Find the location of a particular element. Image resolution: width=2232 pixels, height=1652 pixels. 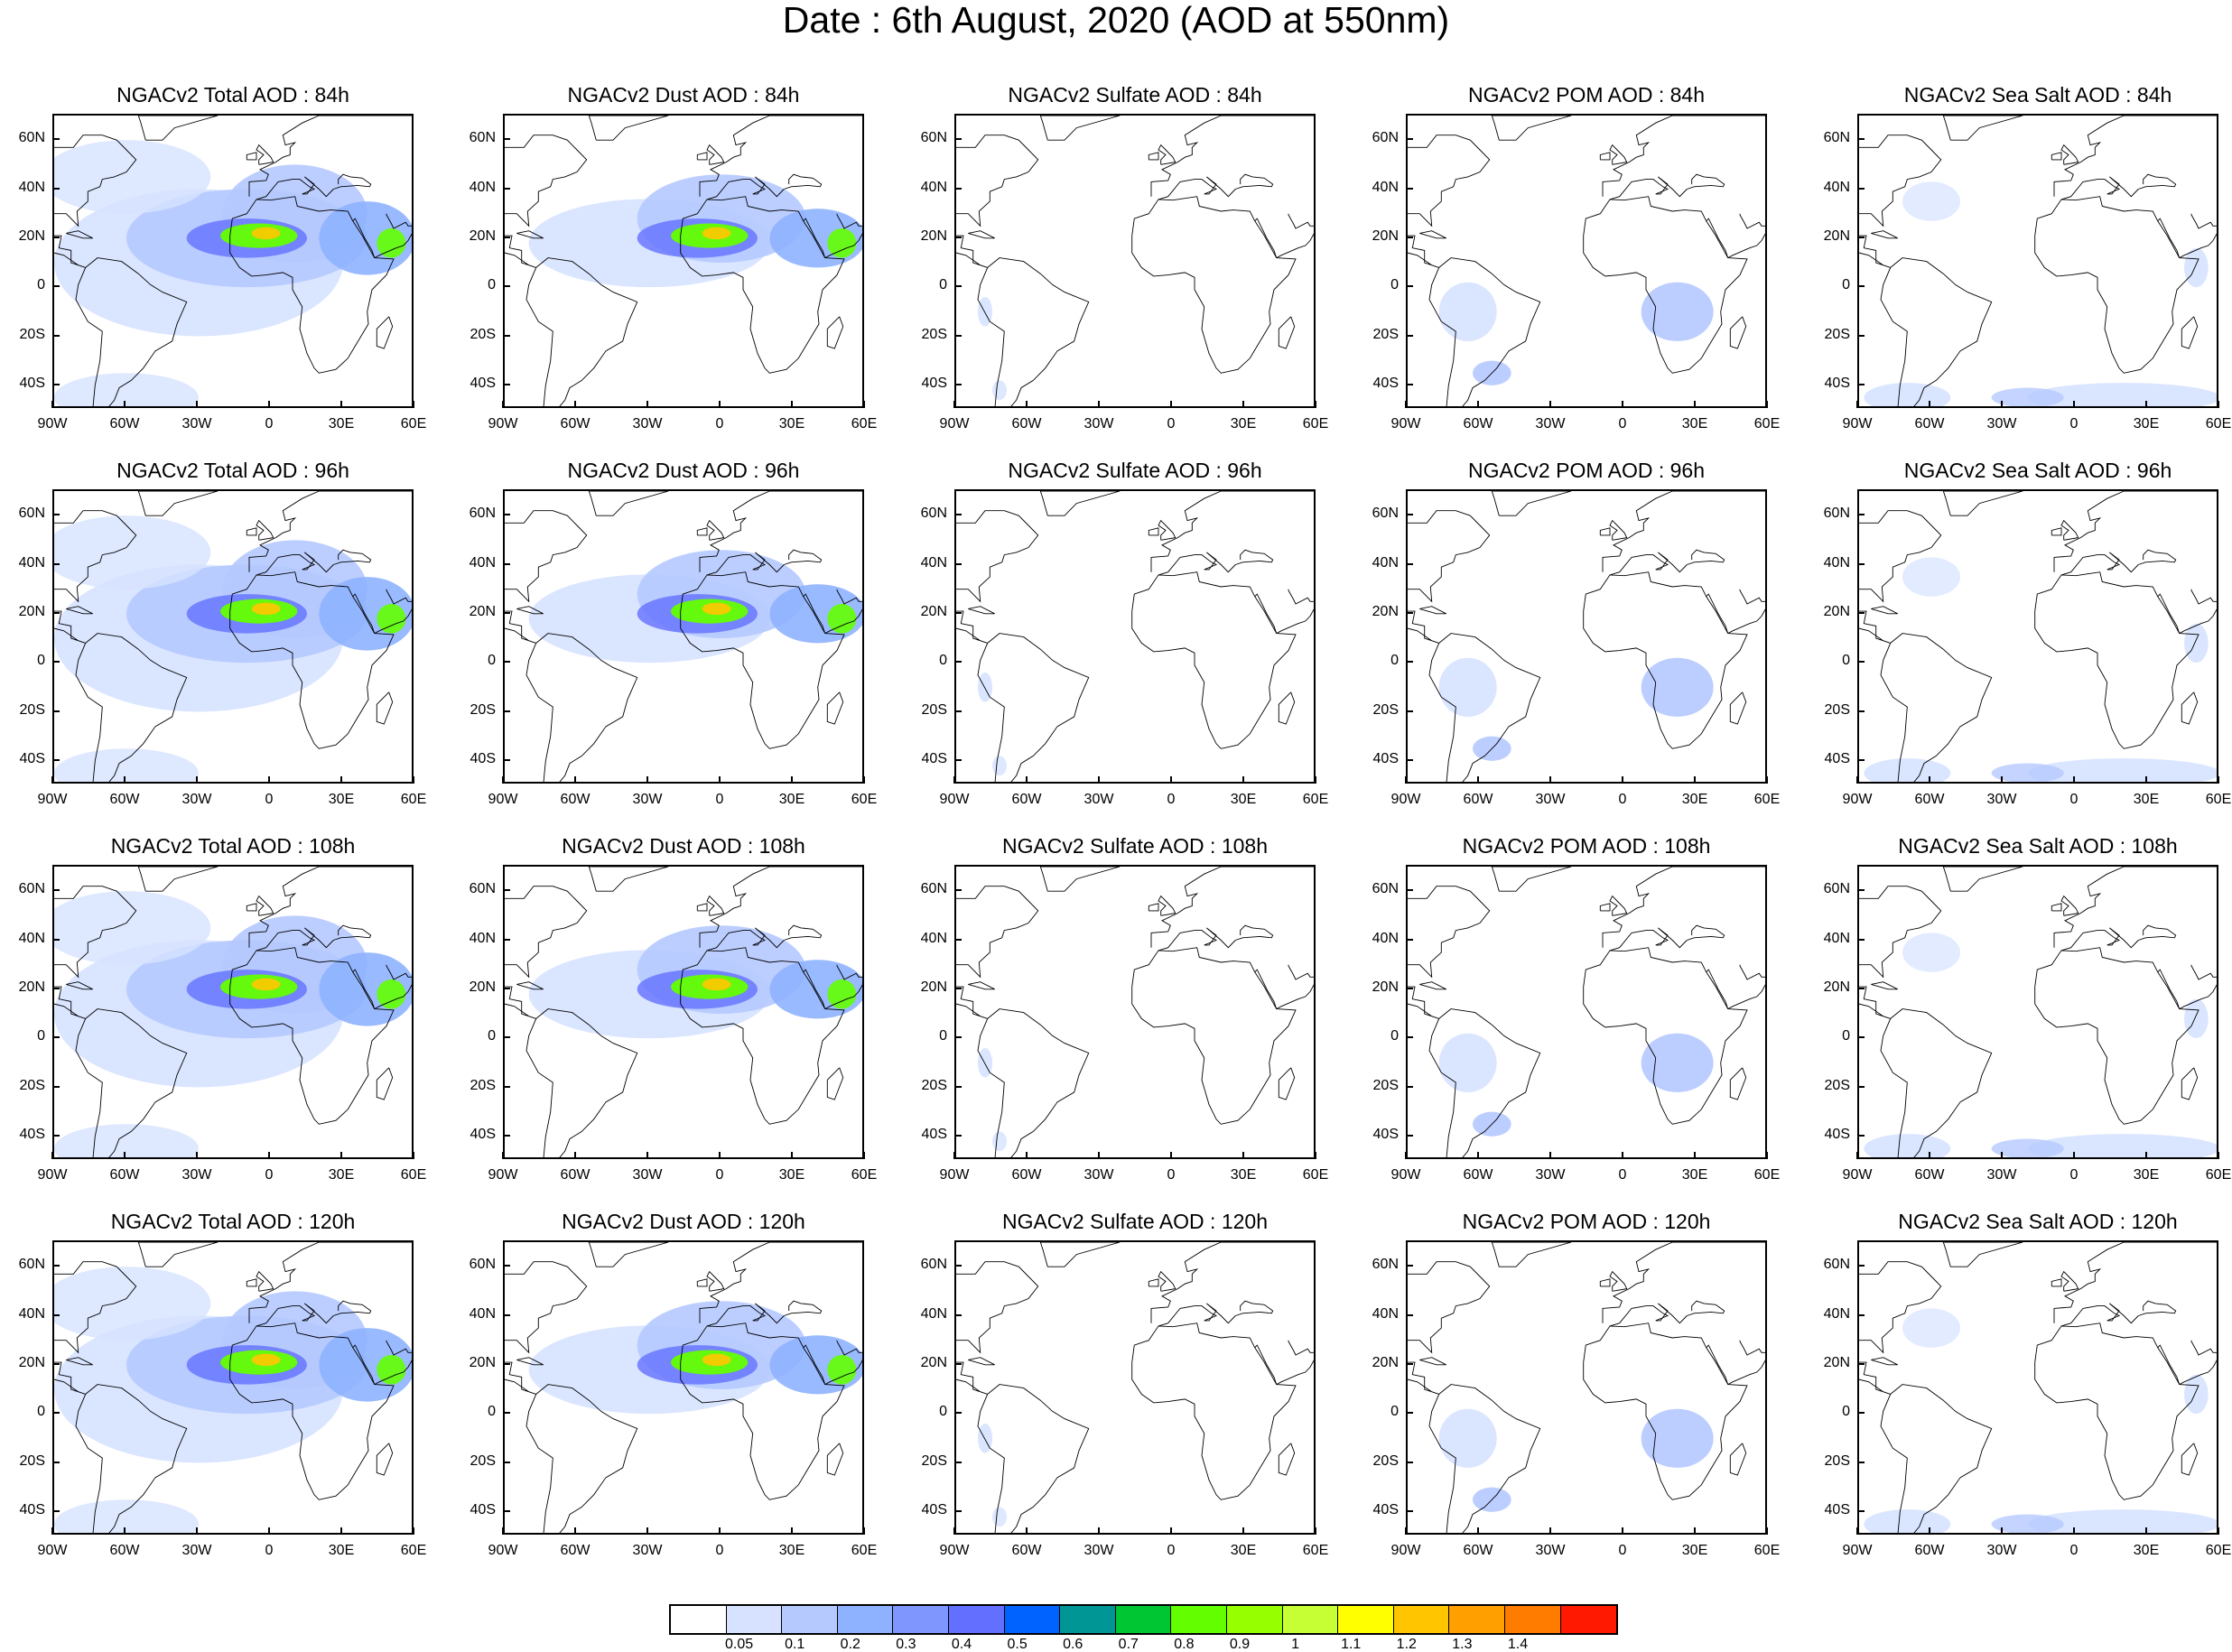

panel-title: NGACv2 Total AOD : 120h is located at coordinates (233, 1221).